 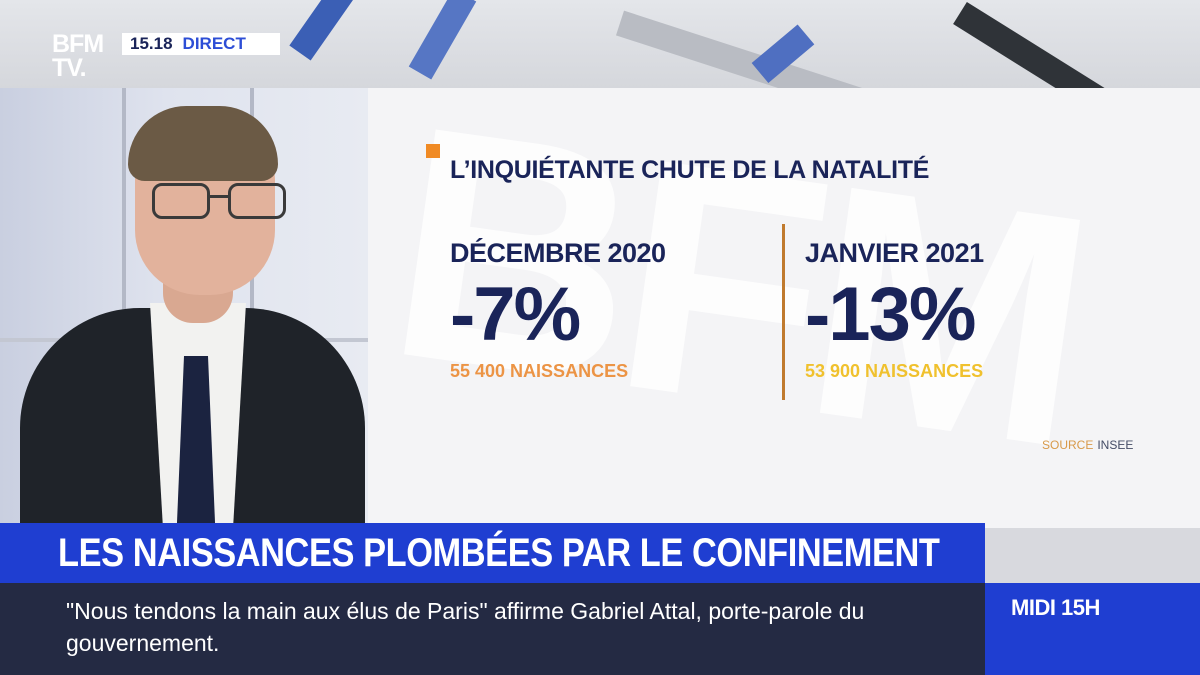 What do you see at coordinates (894, 371) in the screenshot?
I see `stat-births: 53 900 NAISSANCES` at bounding box center [894, 371].